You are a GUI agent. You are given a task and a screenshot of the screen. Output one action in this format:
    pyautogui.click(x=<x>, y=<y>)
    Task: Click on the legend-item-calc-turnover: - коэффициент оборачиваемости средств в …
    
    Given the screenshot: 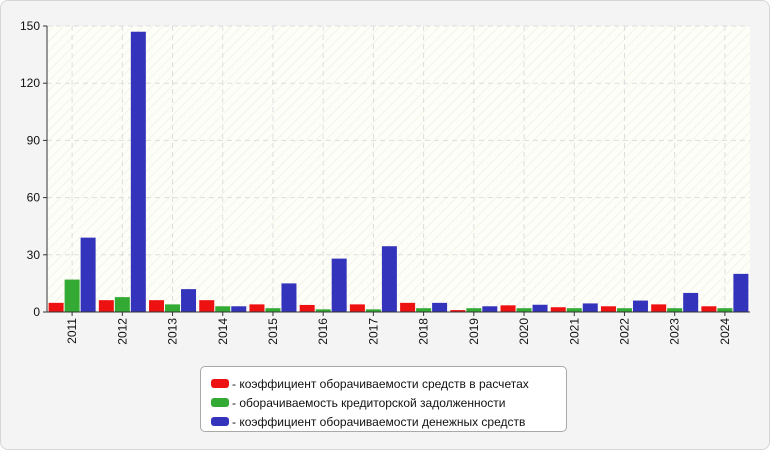 What is the action you would take?
    pyautogui.click(x=388, y=383)
    